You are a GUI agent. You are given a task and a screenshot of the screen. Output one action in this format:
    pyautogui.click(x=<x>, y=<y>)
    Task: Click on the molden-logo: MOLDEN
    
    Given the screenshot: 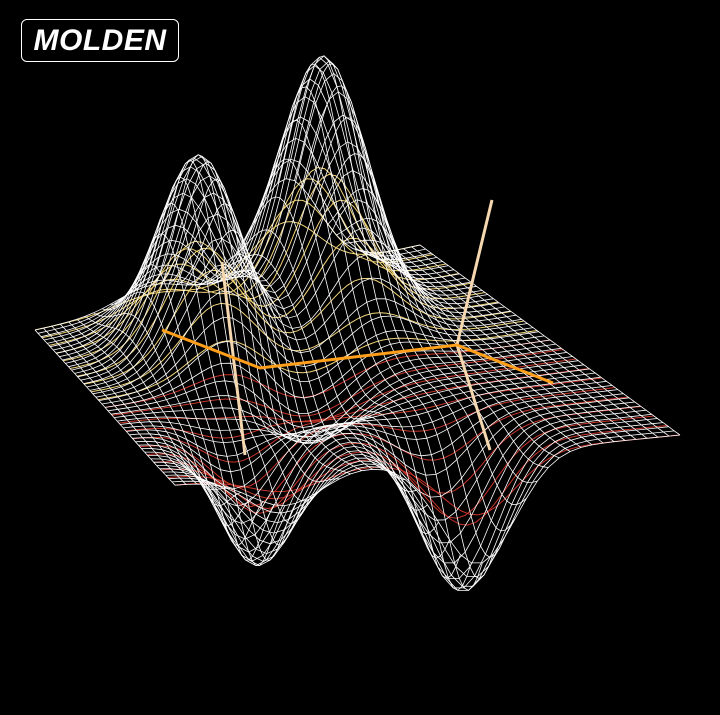 What is the action you would take?
    pyautogui.click(x=100, y=40)
    